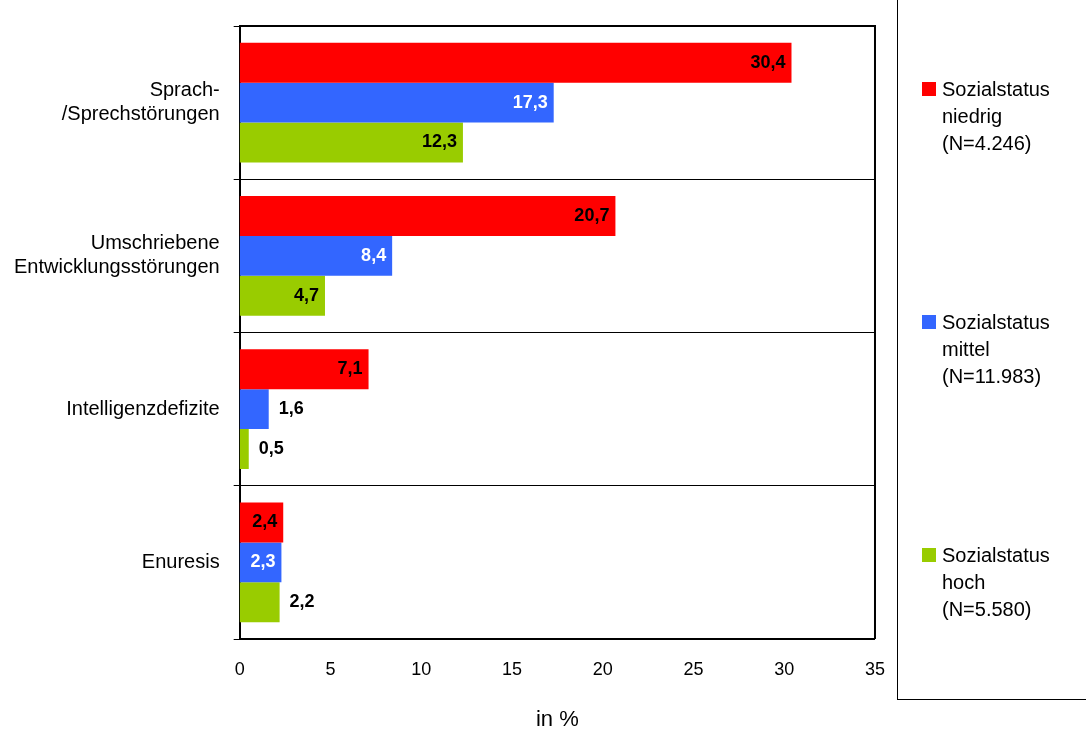 This screenshot has width=1088, height=737. I want to click on data-label: 30,4, so click(768, 61).